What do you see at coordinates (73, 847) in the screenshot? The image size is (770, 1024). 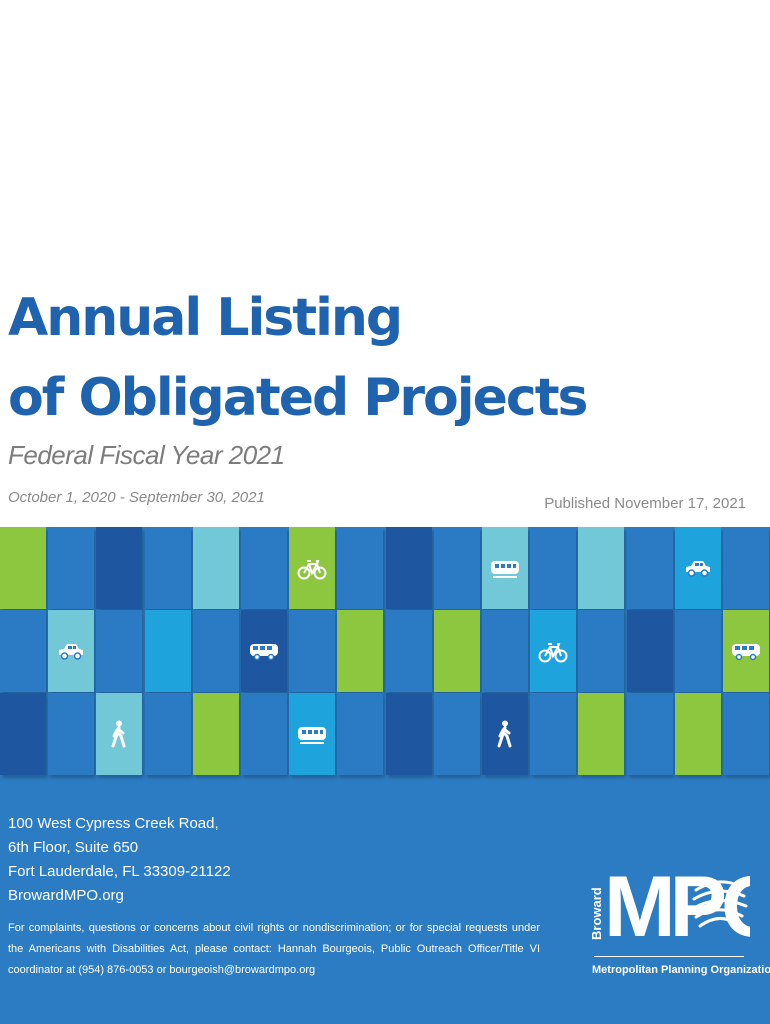 I see `address-line: 6th Floor, Suite 650` at bounding box center [73, 847].